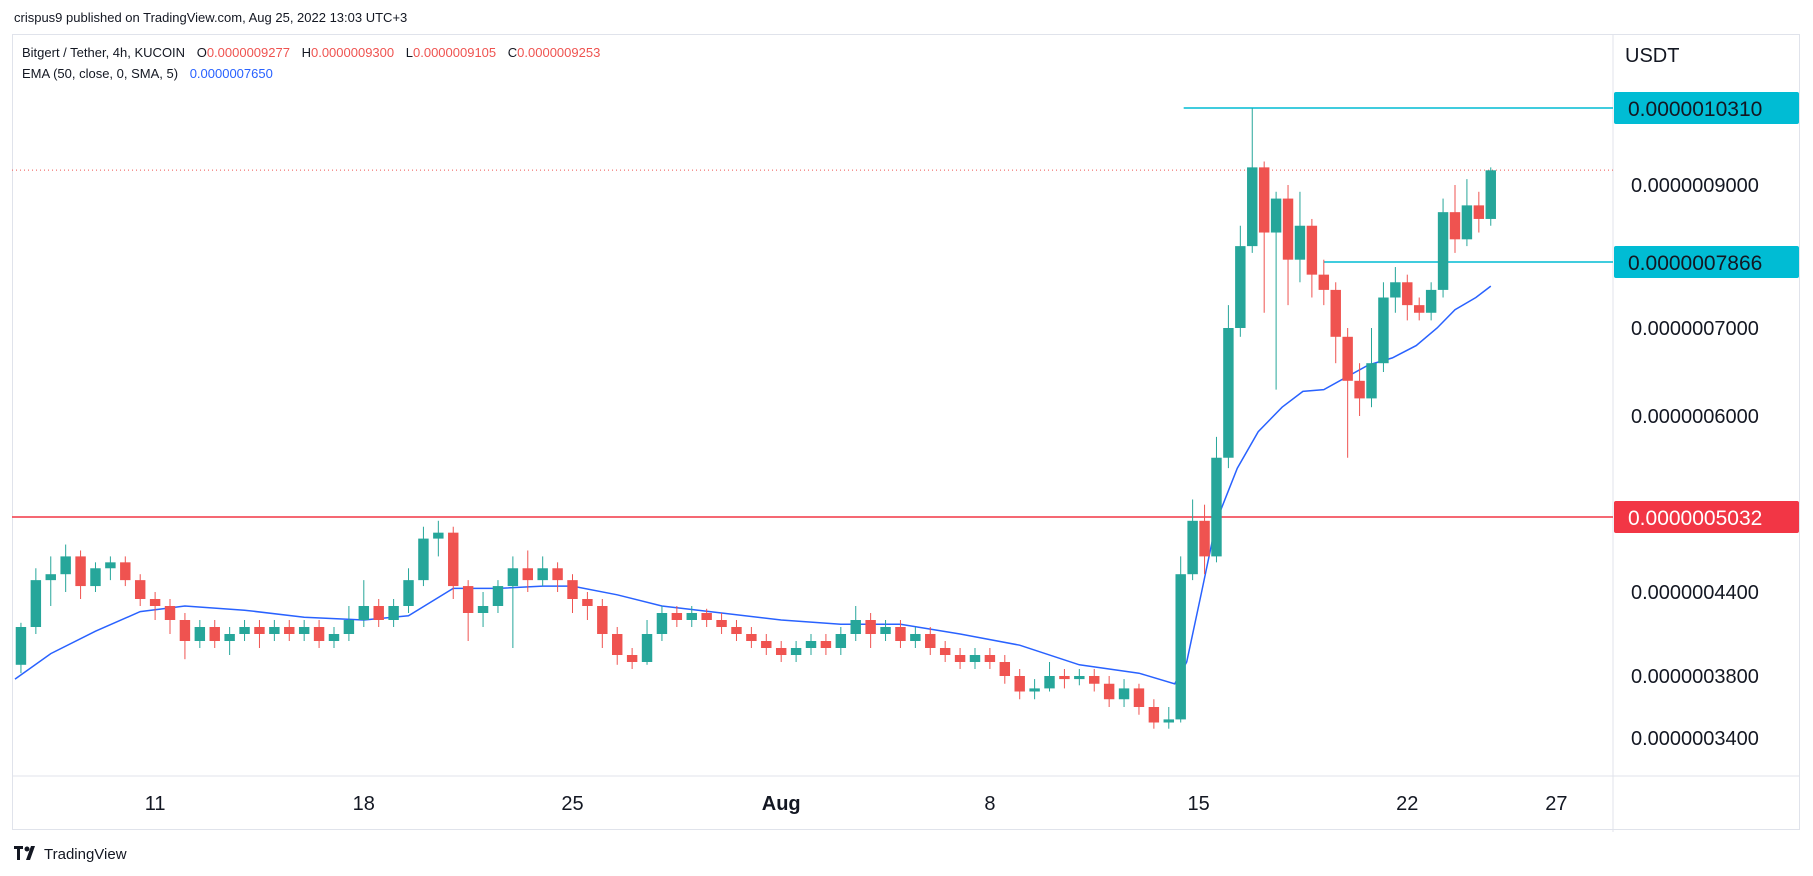  What do you see at coordinates (1695, 677) in the screenshot?
I see `price-tick-label: 0.0000003800` at bounding box center [1695, 677].